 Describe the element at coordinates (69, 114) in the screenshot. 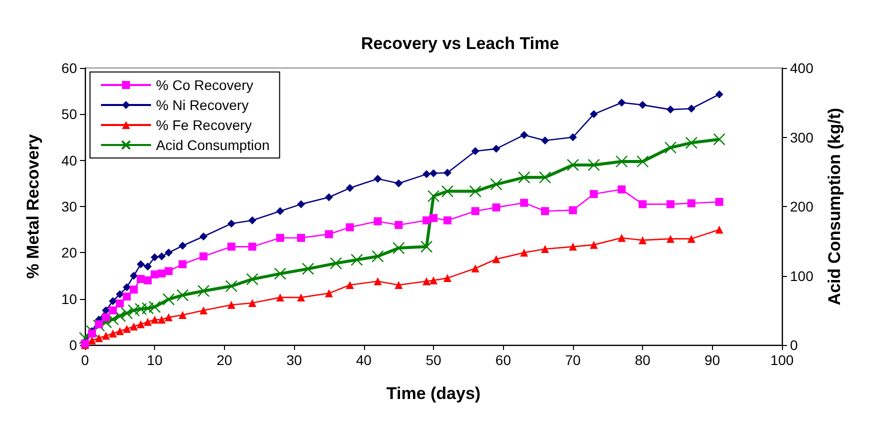

I see `y-tick-label: 50` at that location.